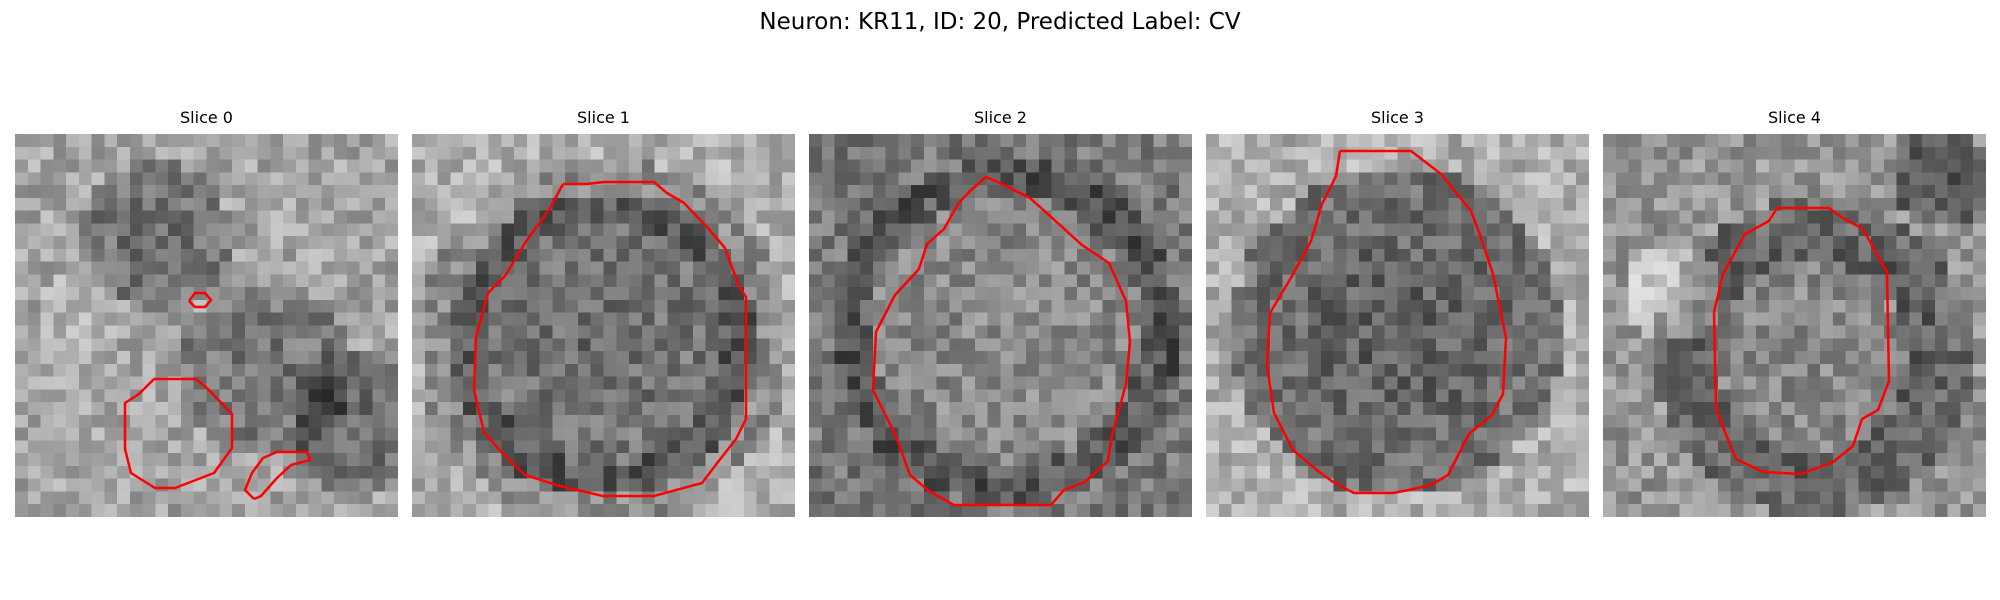 The width and height of the screenshot is (2000, 600). Describe the element at coordinates (1000, 117) in the screenshot. I see `slice-title: Slice 2` at that location.